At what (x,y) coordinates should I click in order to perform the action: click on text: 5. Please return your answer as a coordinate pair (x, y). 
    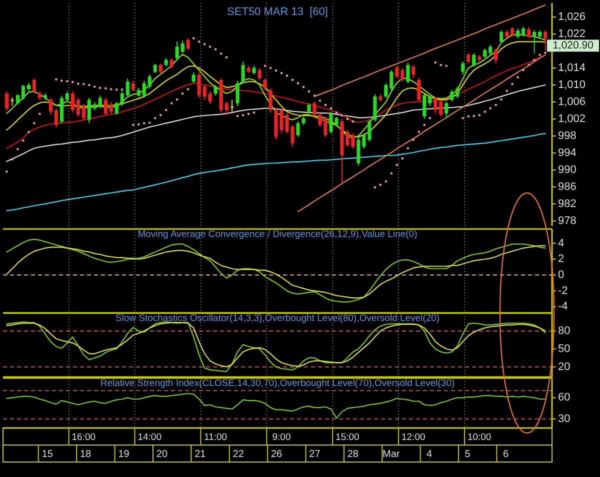
    Looking at the image, I should click on (467, 454).